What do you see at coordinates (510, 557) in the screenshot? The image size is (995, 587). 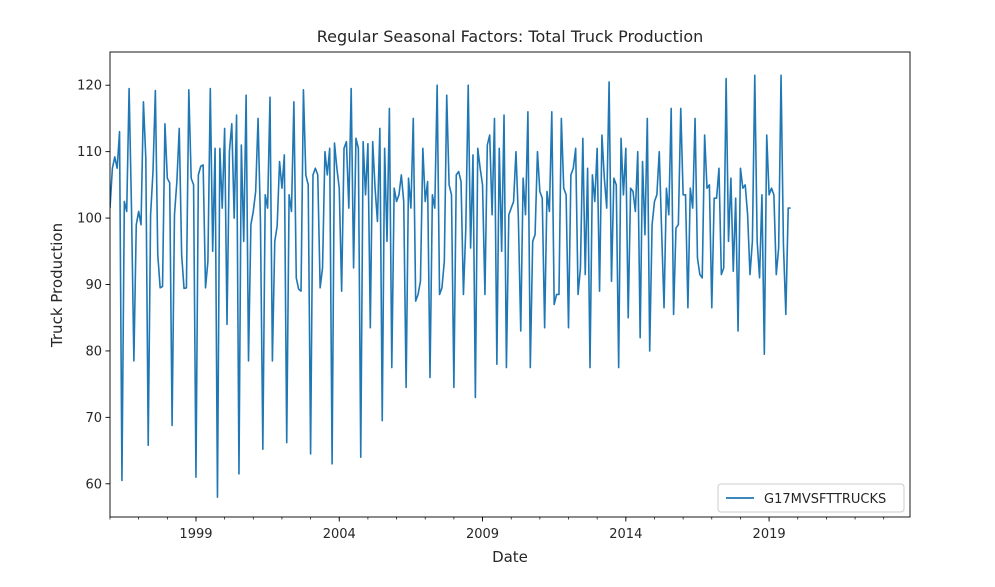 I see `x-axis-title: Date` at bounding box center [510, 557].